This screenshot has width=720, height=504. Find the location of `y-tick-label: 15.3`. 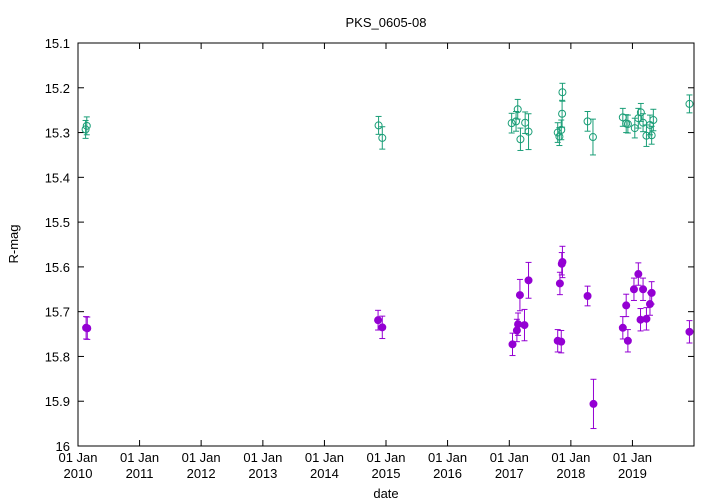

y-tick-label: 15.3 is located at coordinates (57, 133).